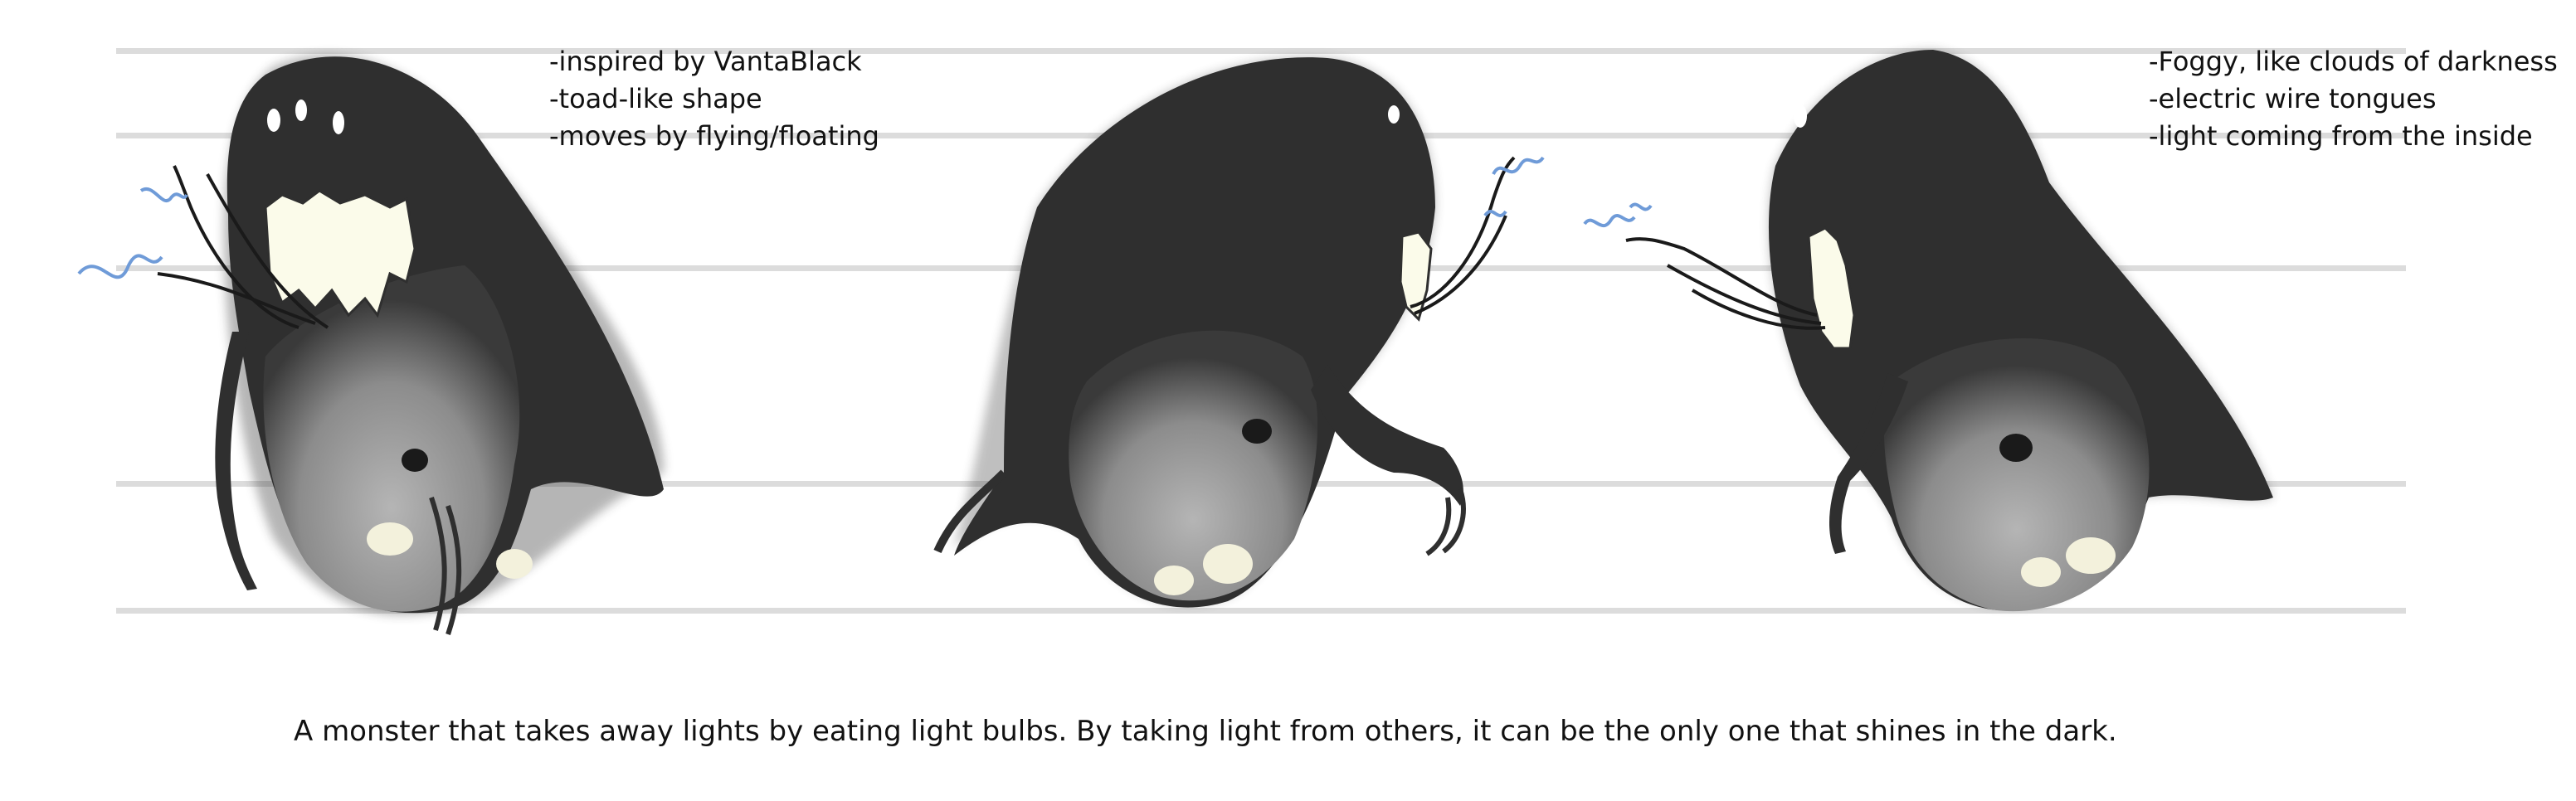  Describe the element at coordinates (2353, 61) in the screenshot. I see `note-item: -Foggy, like clouds of darkness` at that location.